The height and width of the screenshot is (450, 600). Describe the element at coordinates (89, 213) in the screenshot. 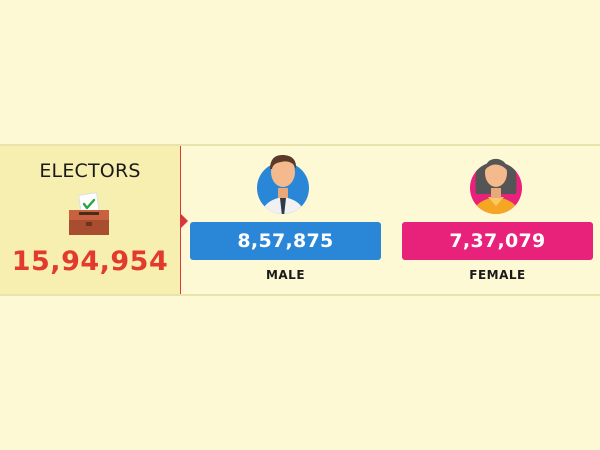

I see `ballot-box-icon` at that location.